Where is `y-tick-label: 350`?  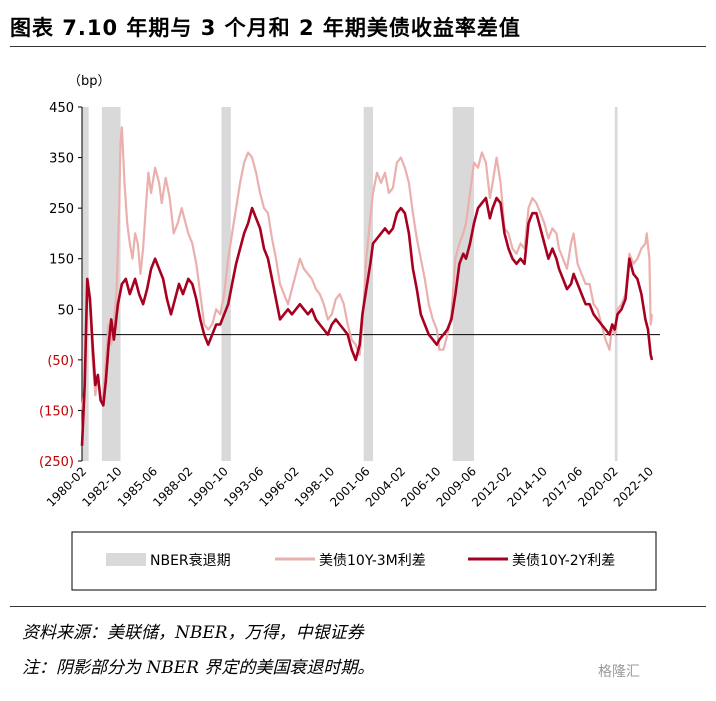
y-tick-label: 350 is located at coordinates (61, 159).